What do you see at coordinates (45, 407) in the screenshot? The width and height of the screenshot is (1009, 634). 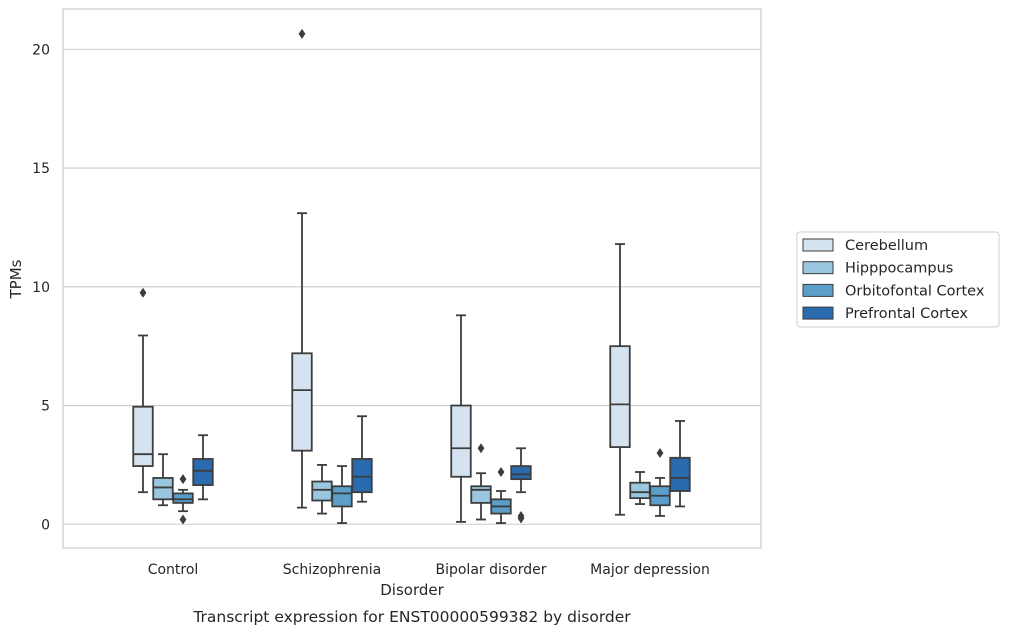 I see `y-tick-label: 5` at bounding box center [45, 407].